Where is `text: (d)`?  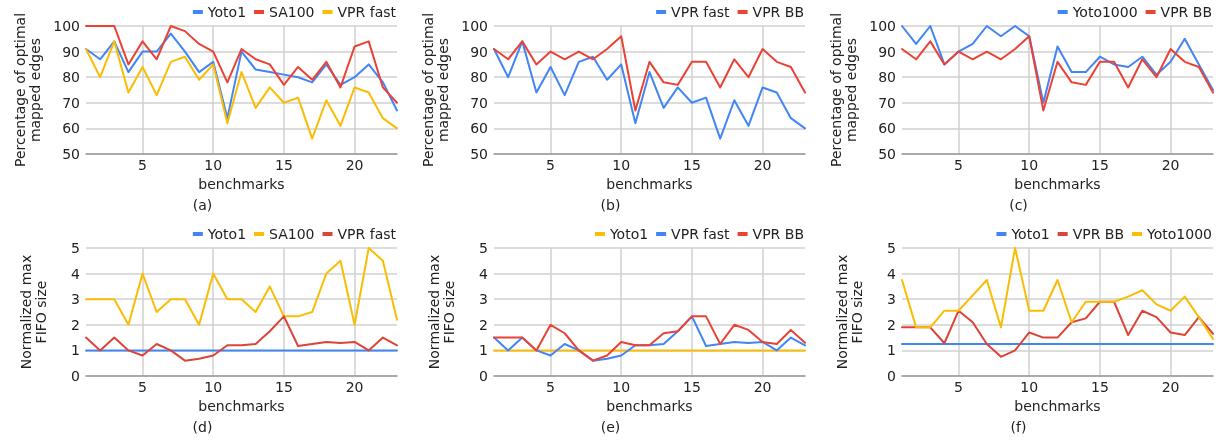
text: (d) is located at coordinates (202, 427).